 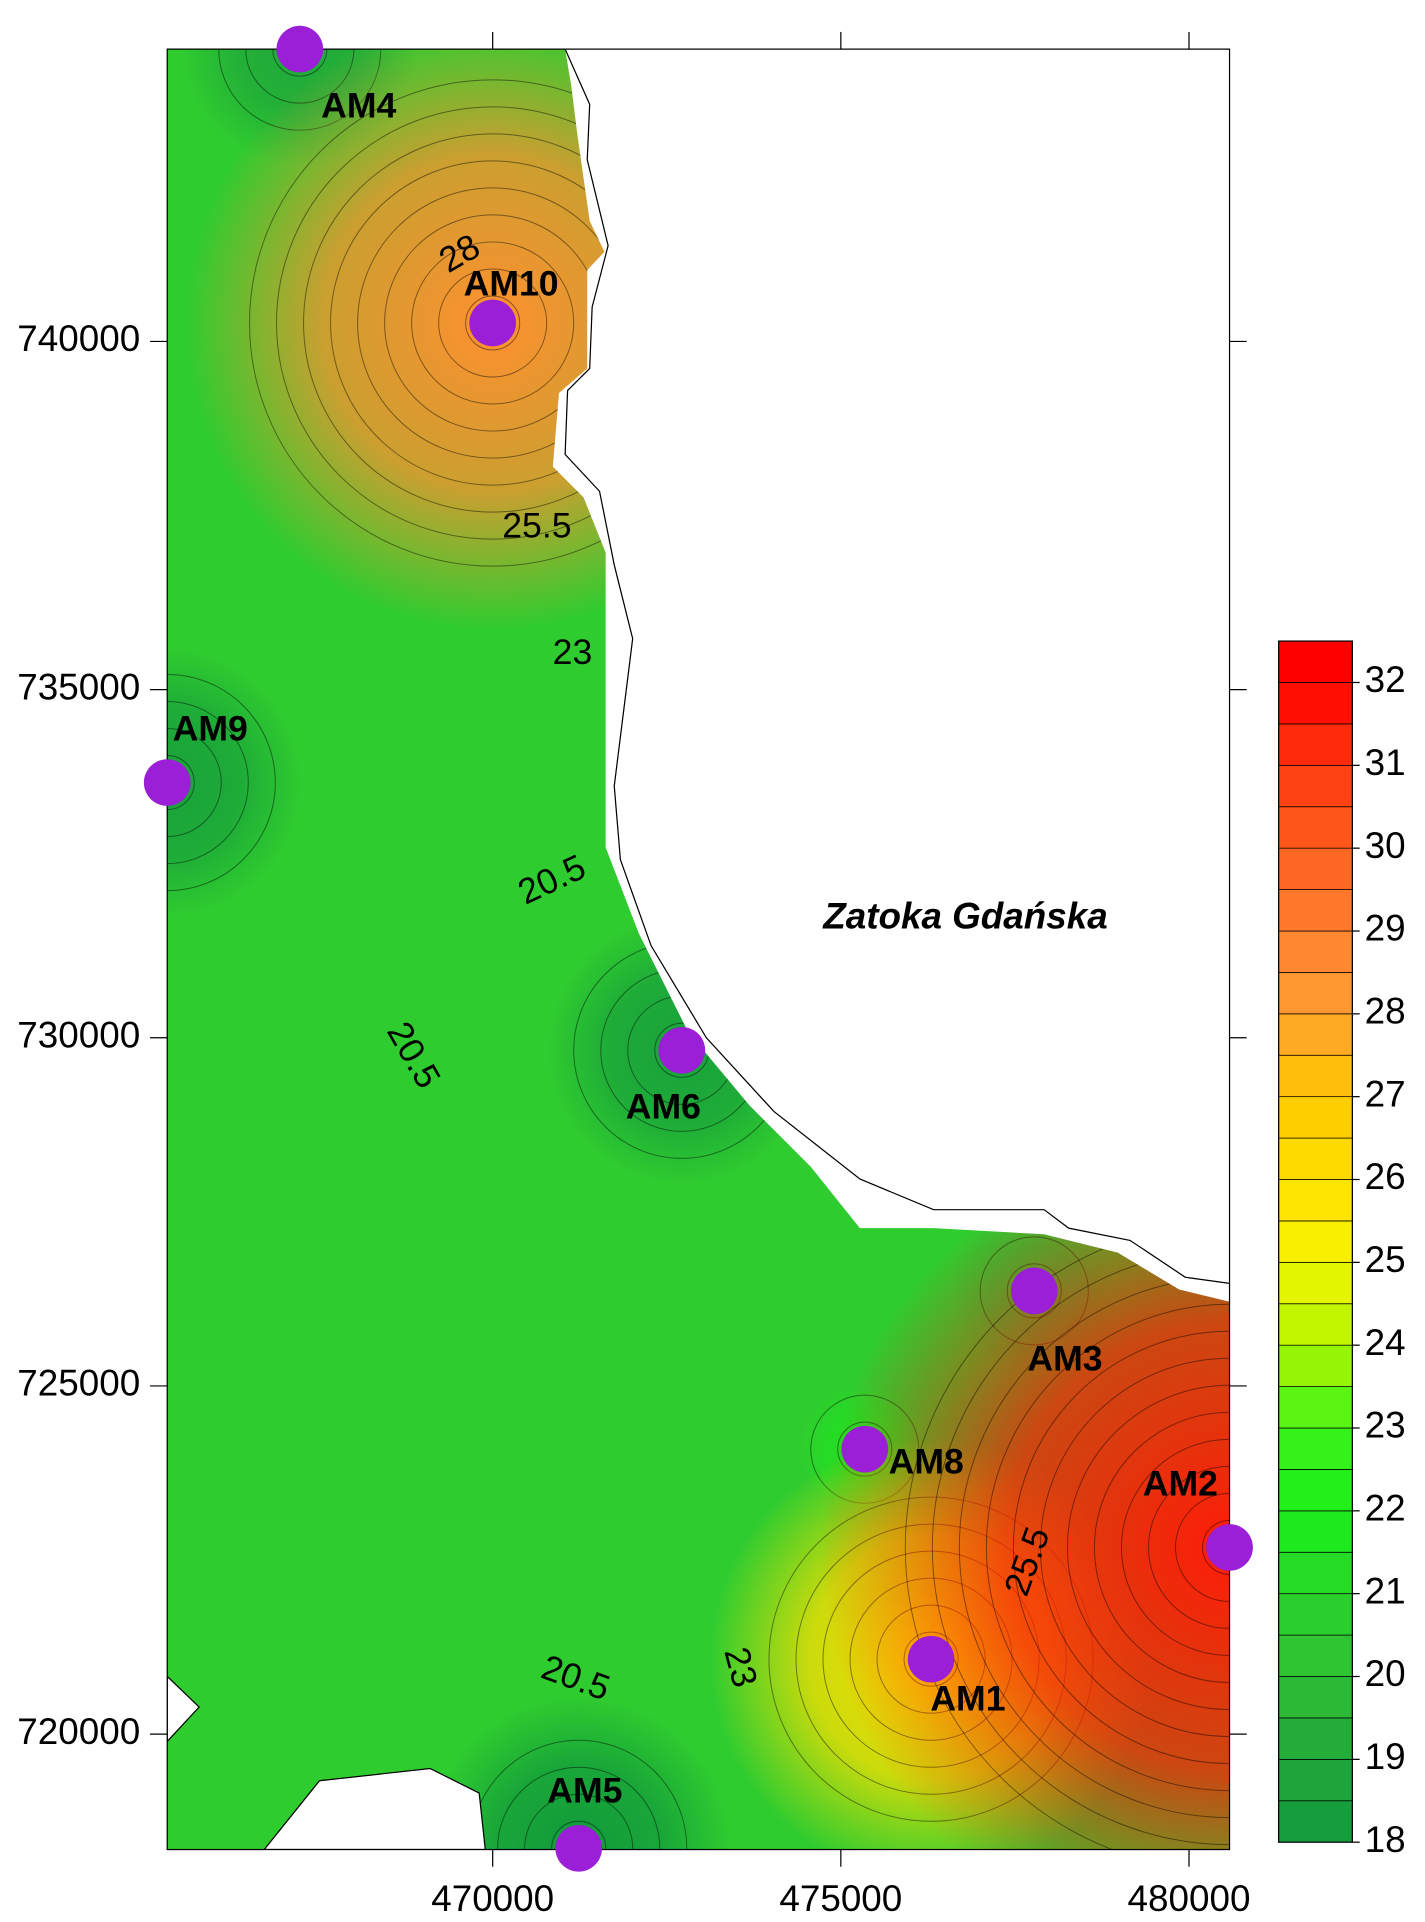 What do you see at coordinates (358, 105) in the screenshot?
I see `station-label: AM4` at bounding box center [358, 105].